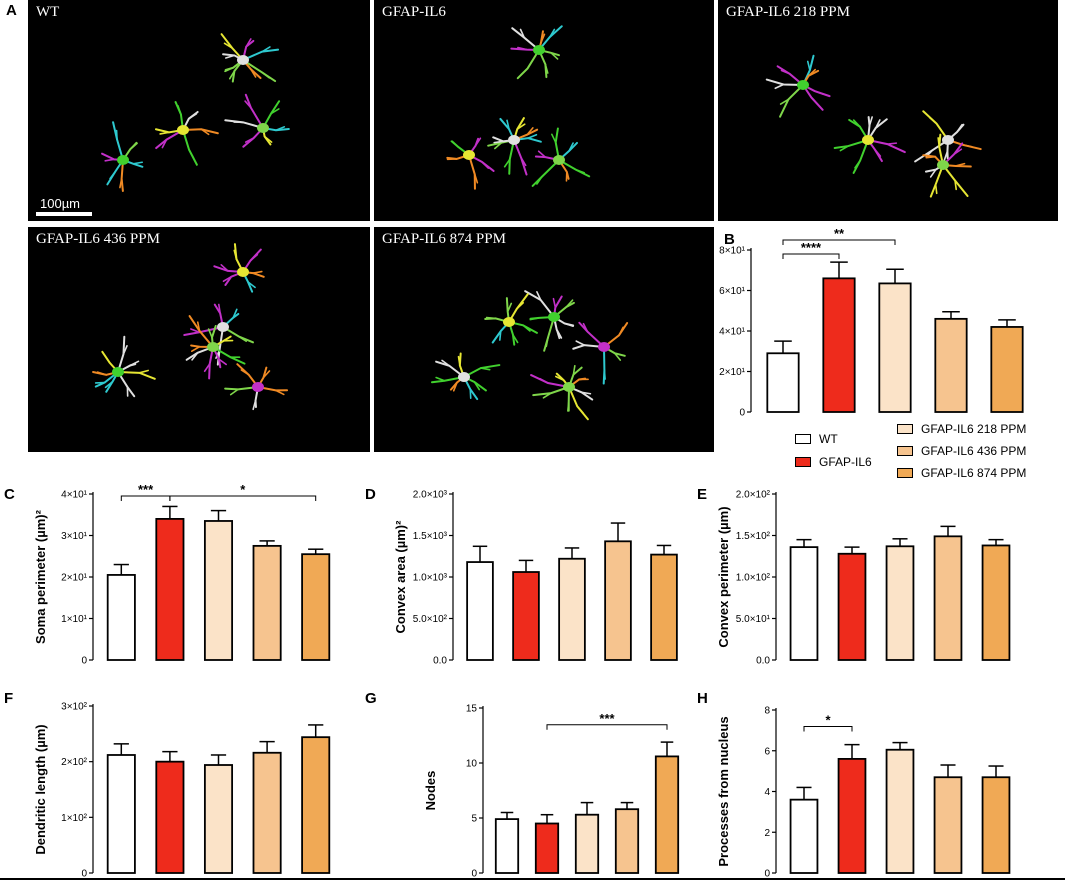 The width and height of the screenshot is (1065, 881). I want to click on micrograph-label: WT, so click(48, 12).